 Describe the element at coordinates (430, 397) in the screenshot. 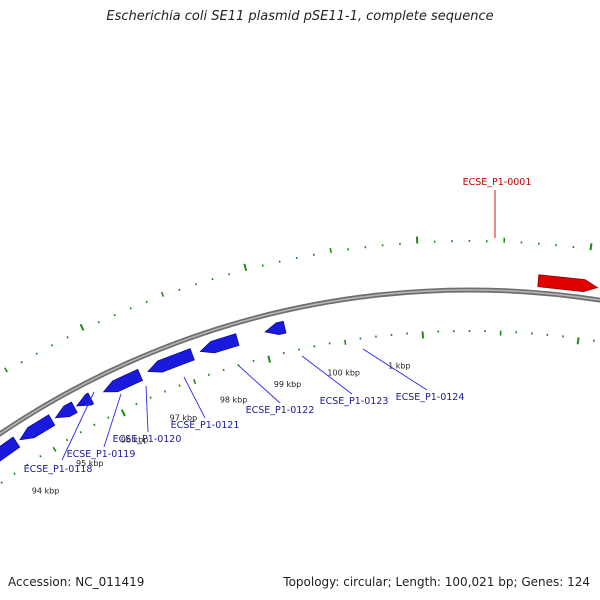

I see `gene-label: ECSE_P1-0124` at that location.